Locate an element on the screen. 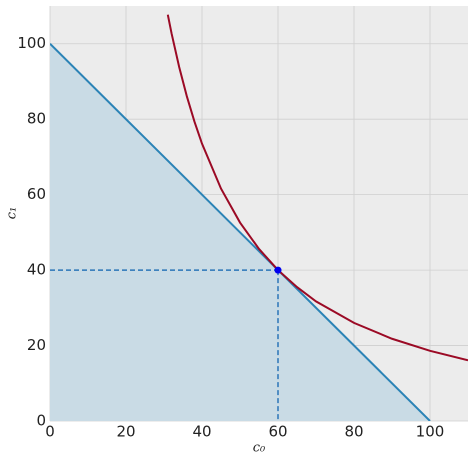 This screenshot has width=474, height=460. y-tick-label: 60 is located at coordinates (36, 194).